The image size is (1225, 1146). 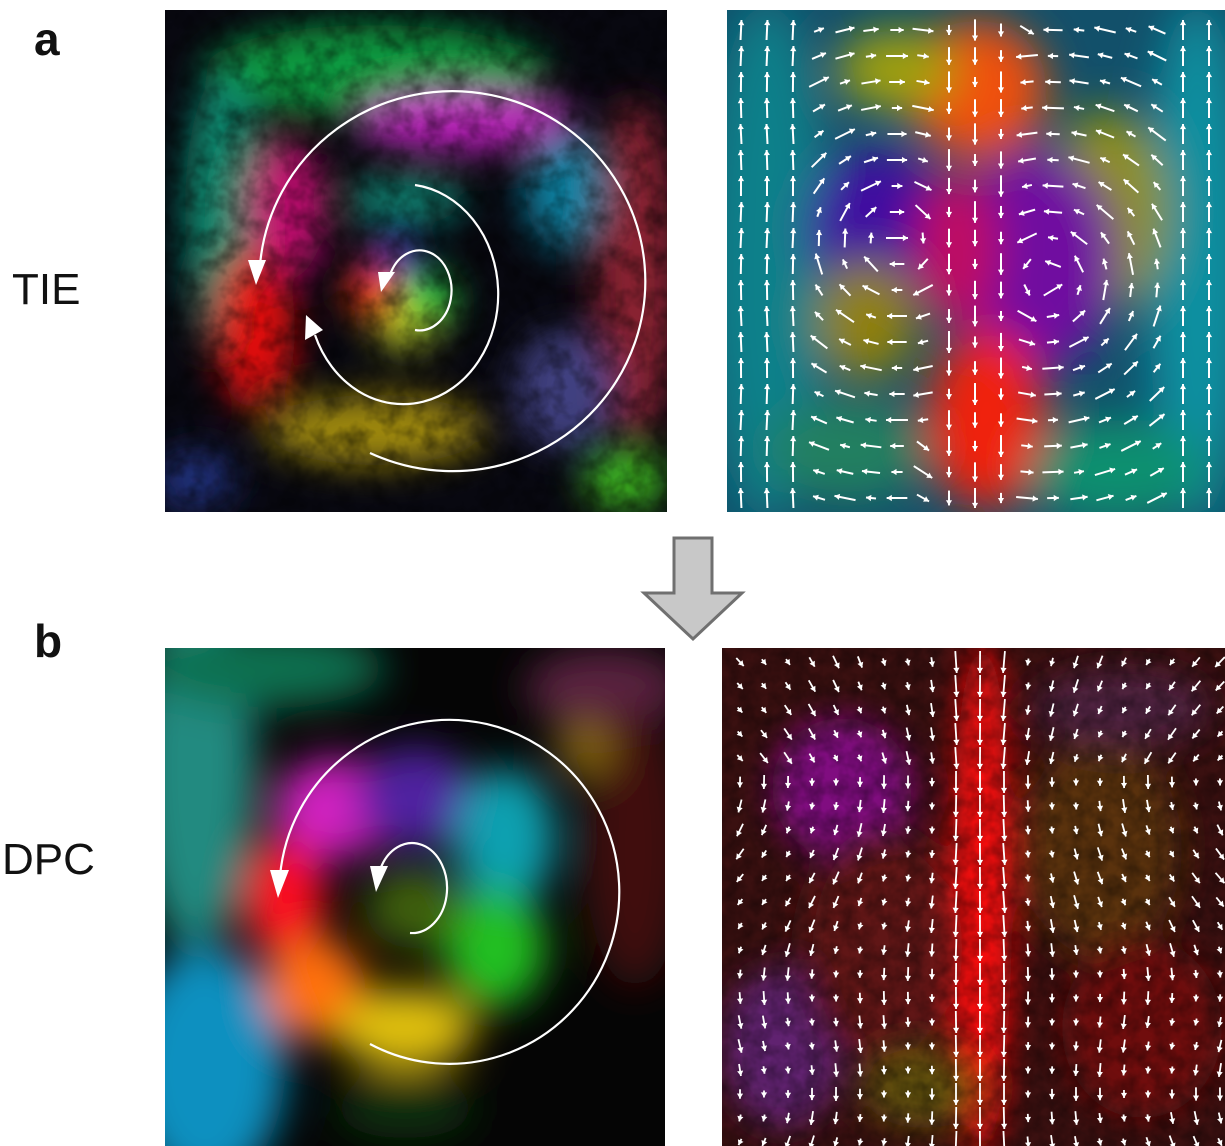 What do you see at coordinates (48, 641) in the screenshot?
I see `panel-label-b: b` at bounding box center [48, 641].